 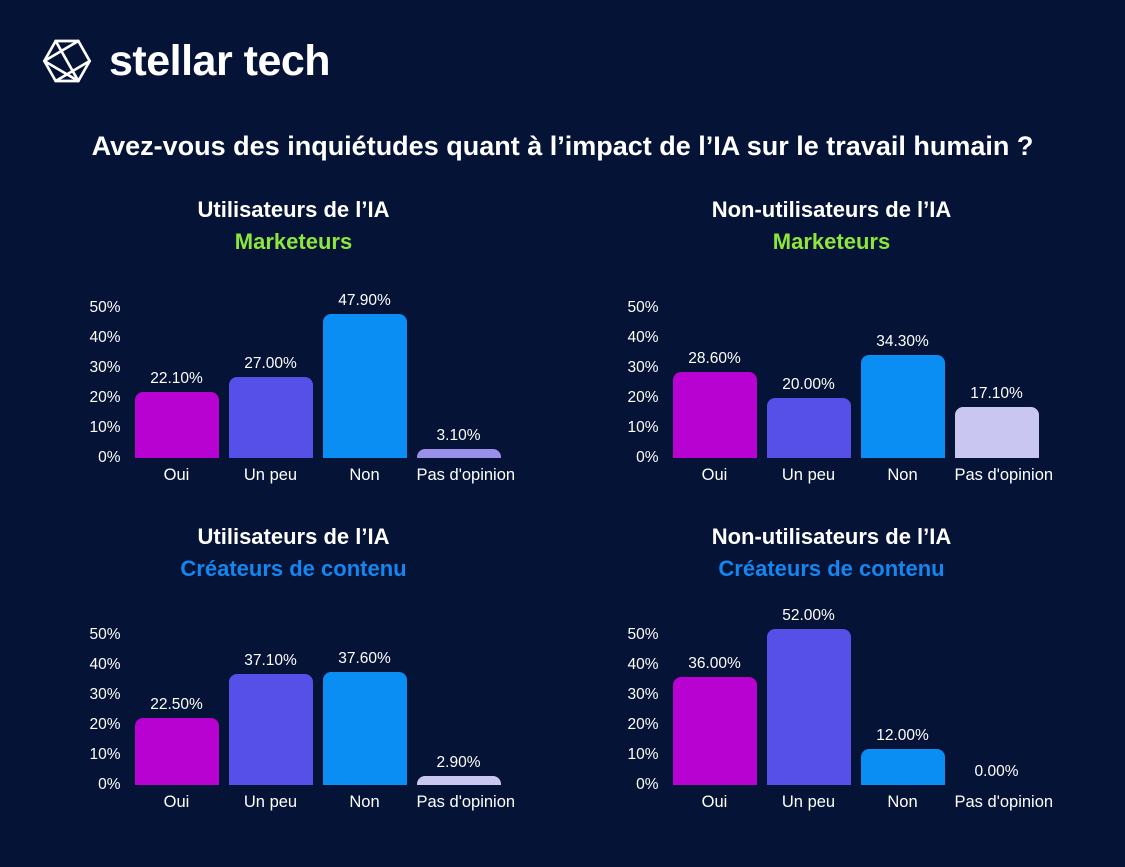 I want to click on bar-value-label: 37.60%, so click(x=364, y=659).